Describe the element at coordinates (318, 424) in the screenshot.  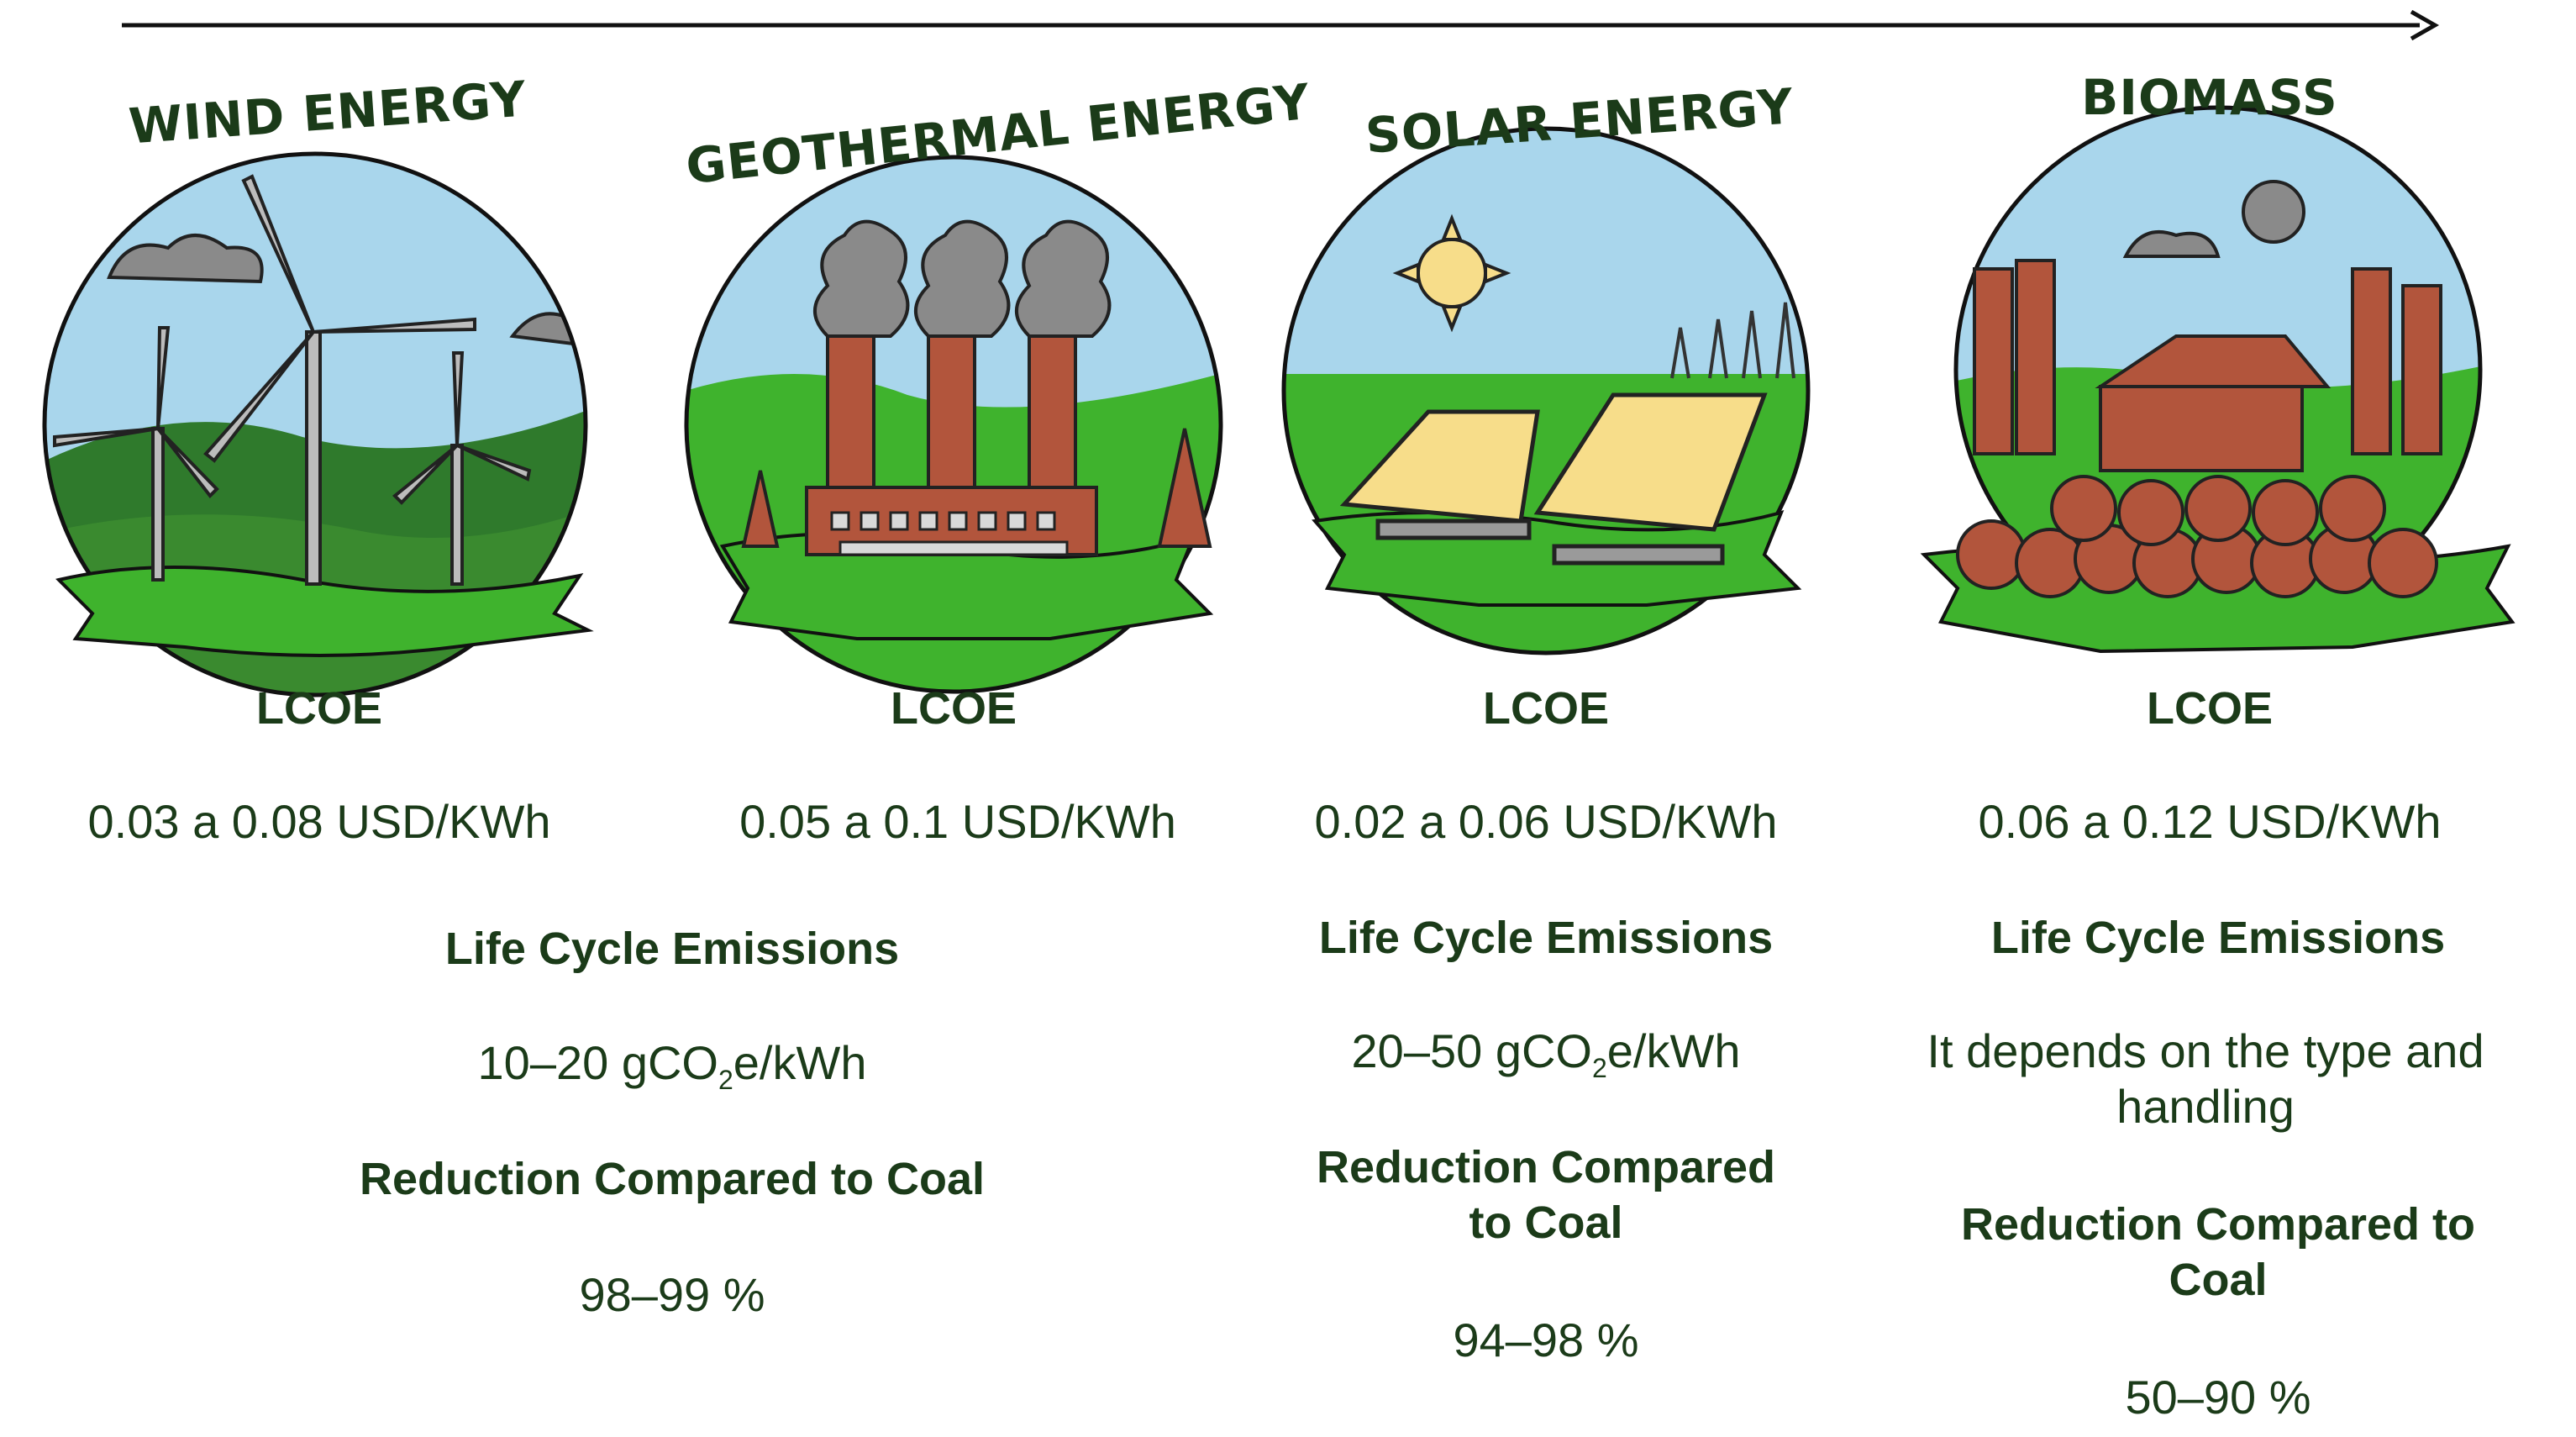
I see `wind-turbine-icon` at that location.